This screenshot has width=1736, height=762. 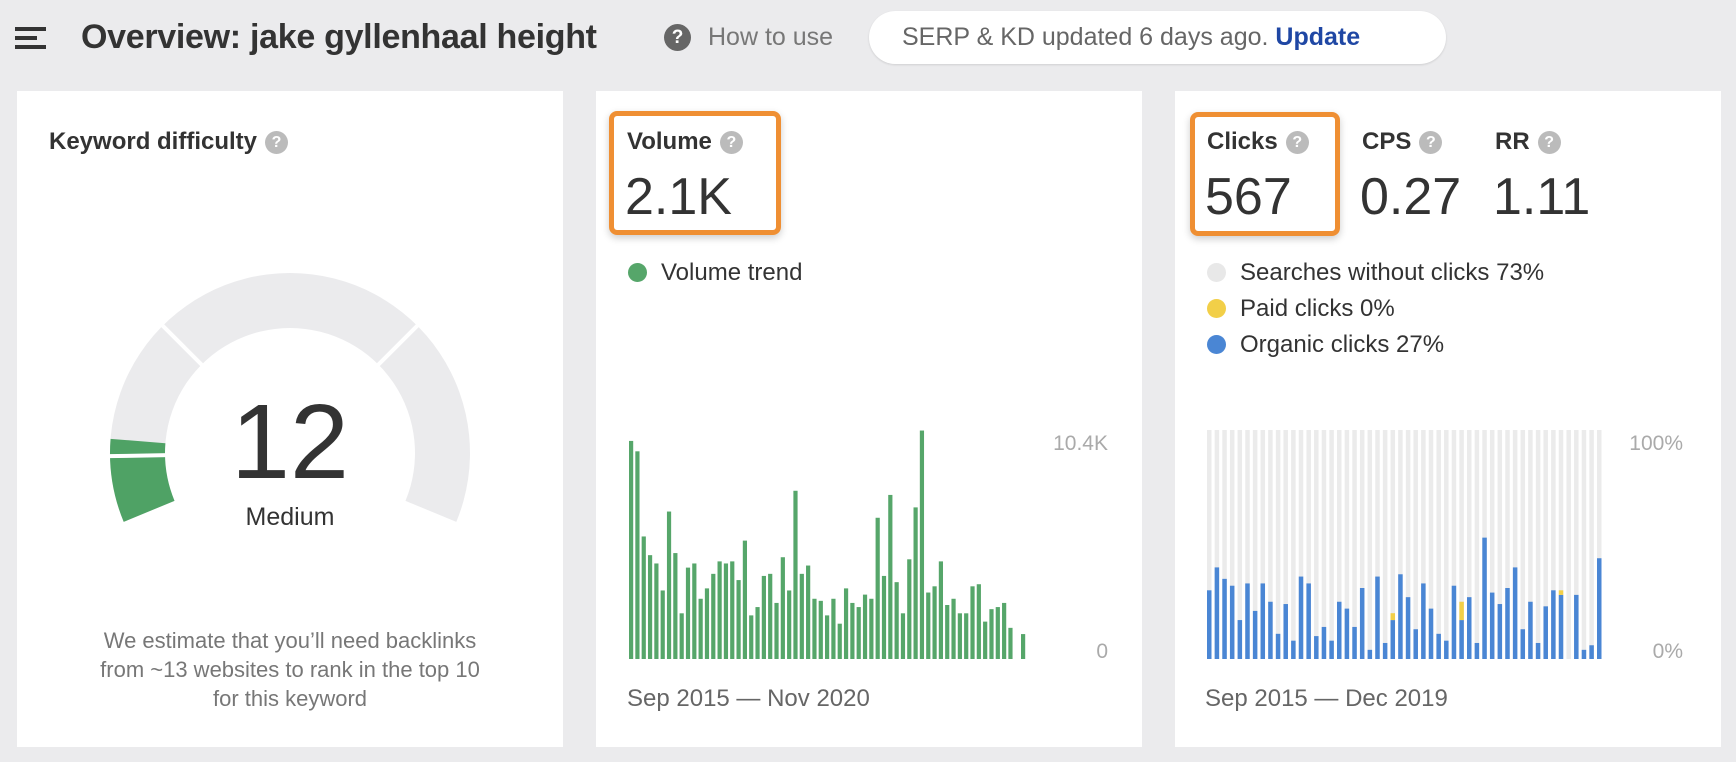 I want to click on hamburger-menu-icon, so click(x=30, y=38).